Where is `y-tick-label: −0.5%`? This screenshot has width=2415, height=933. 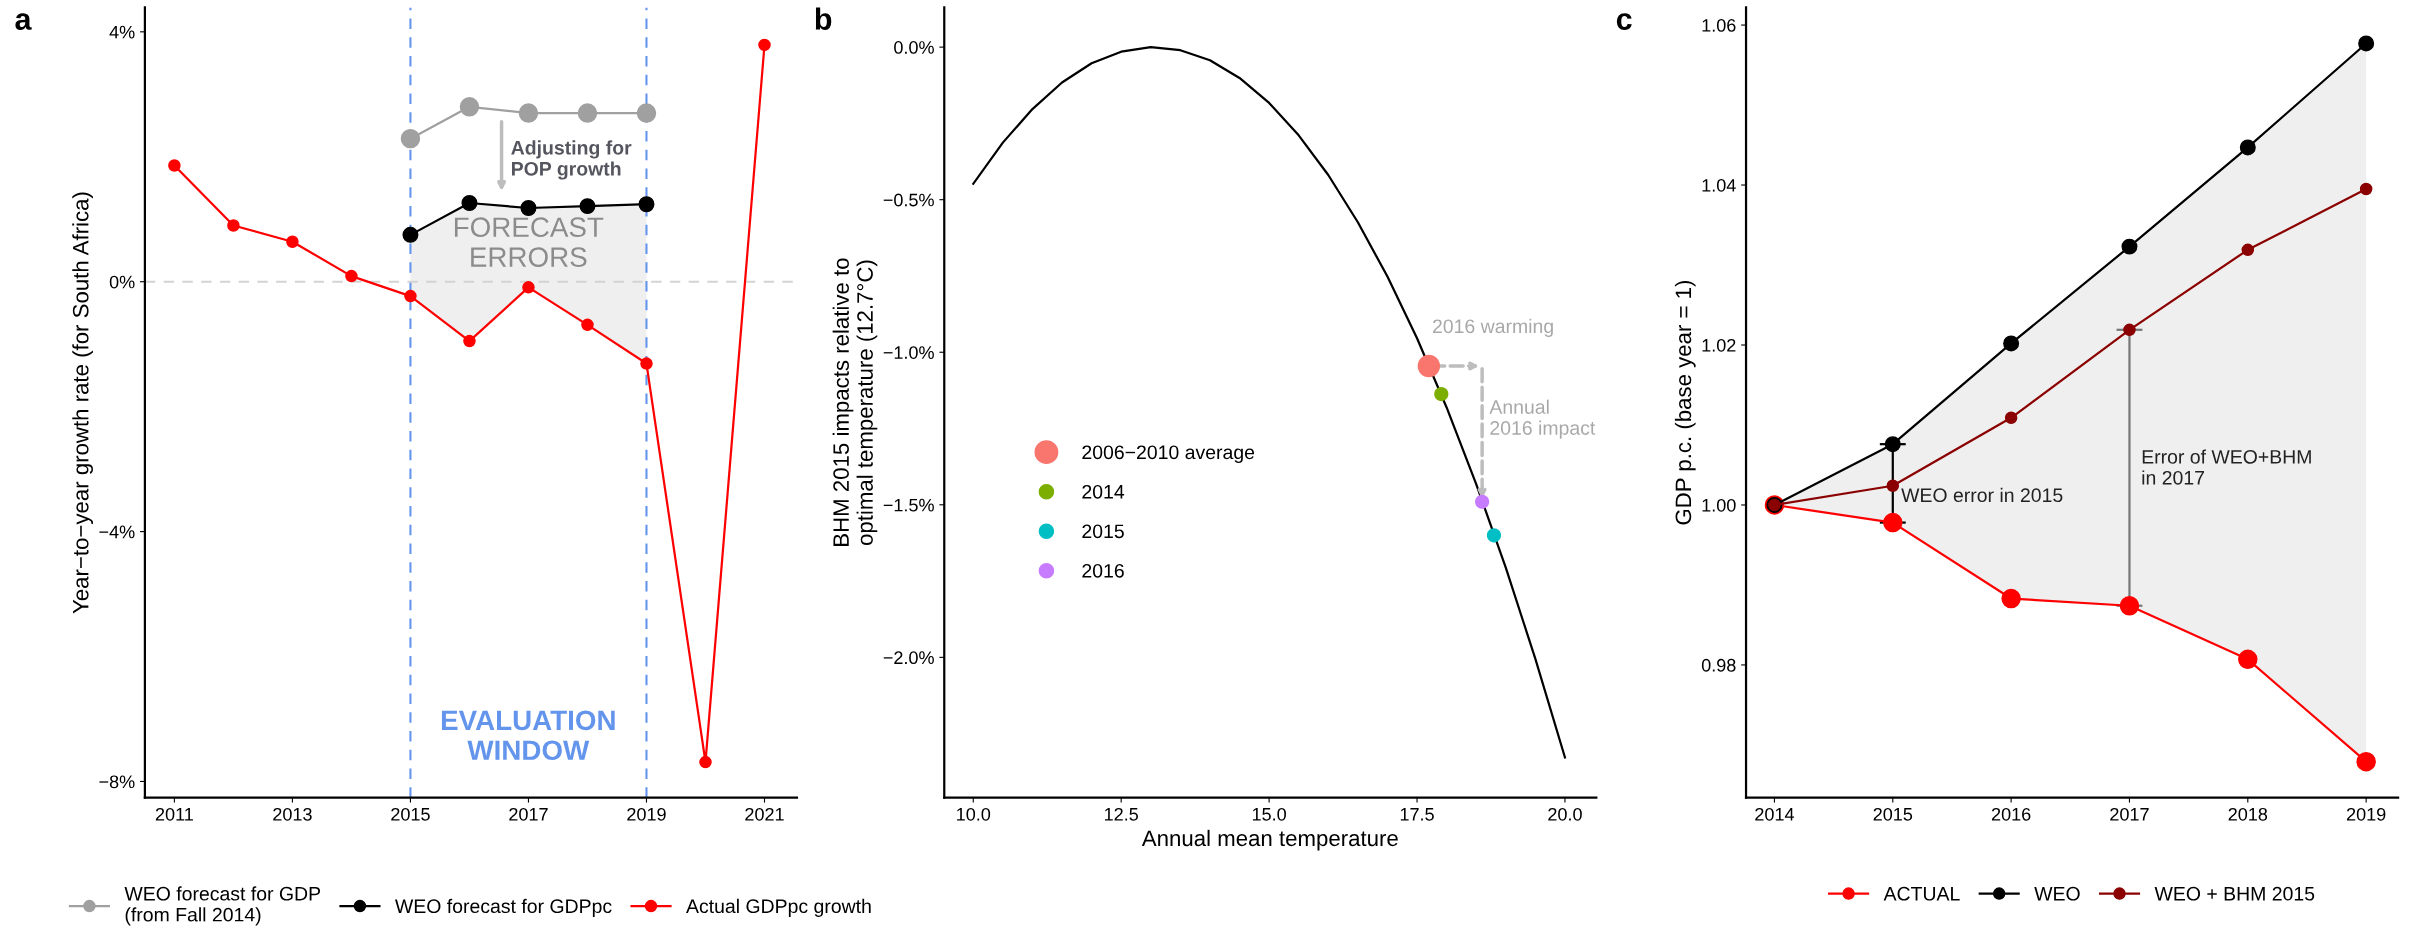
y-tick-label: −0.5% is located at coordinates (908, 200).